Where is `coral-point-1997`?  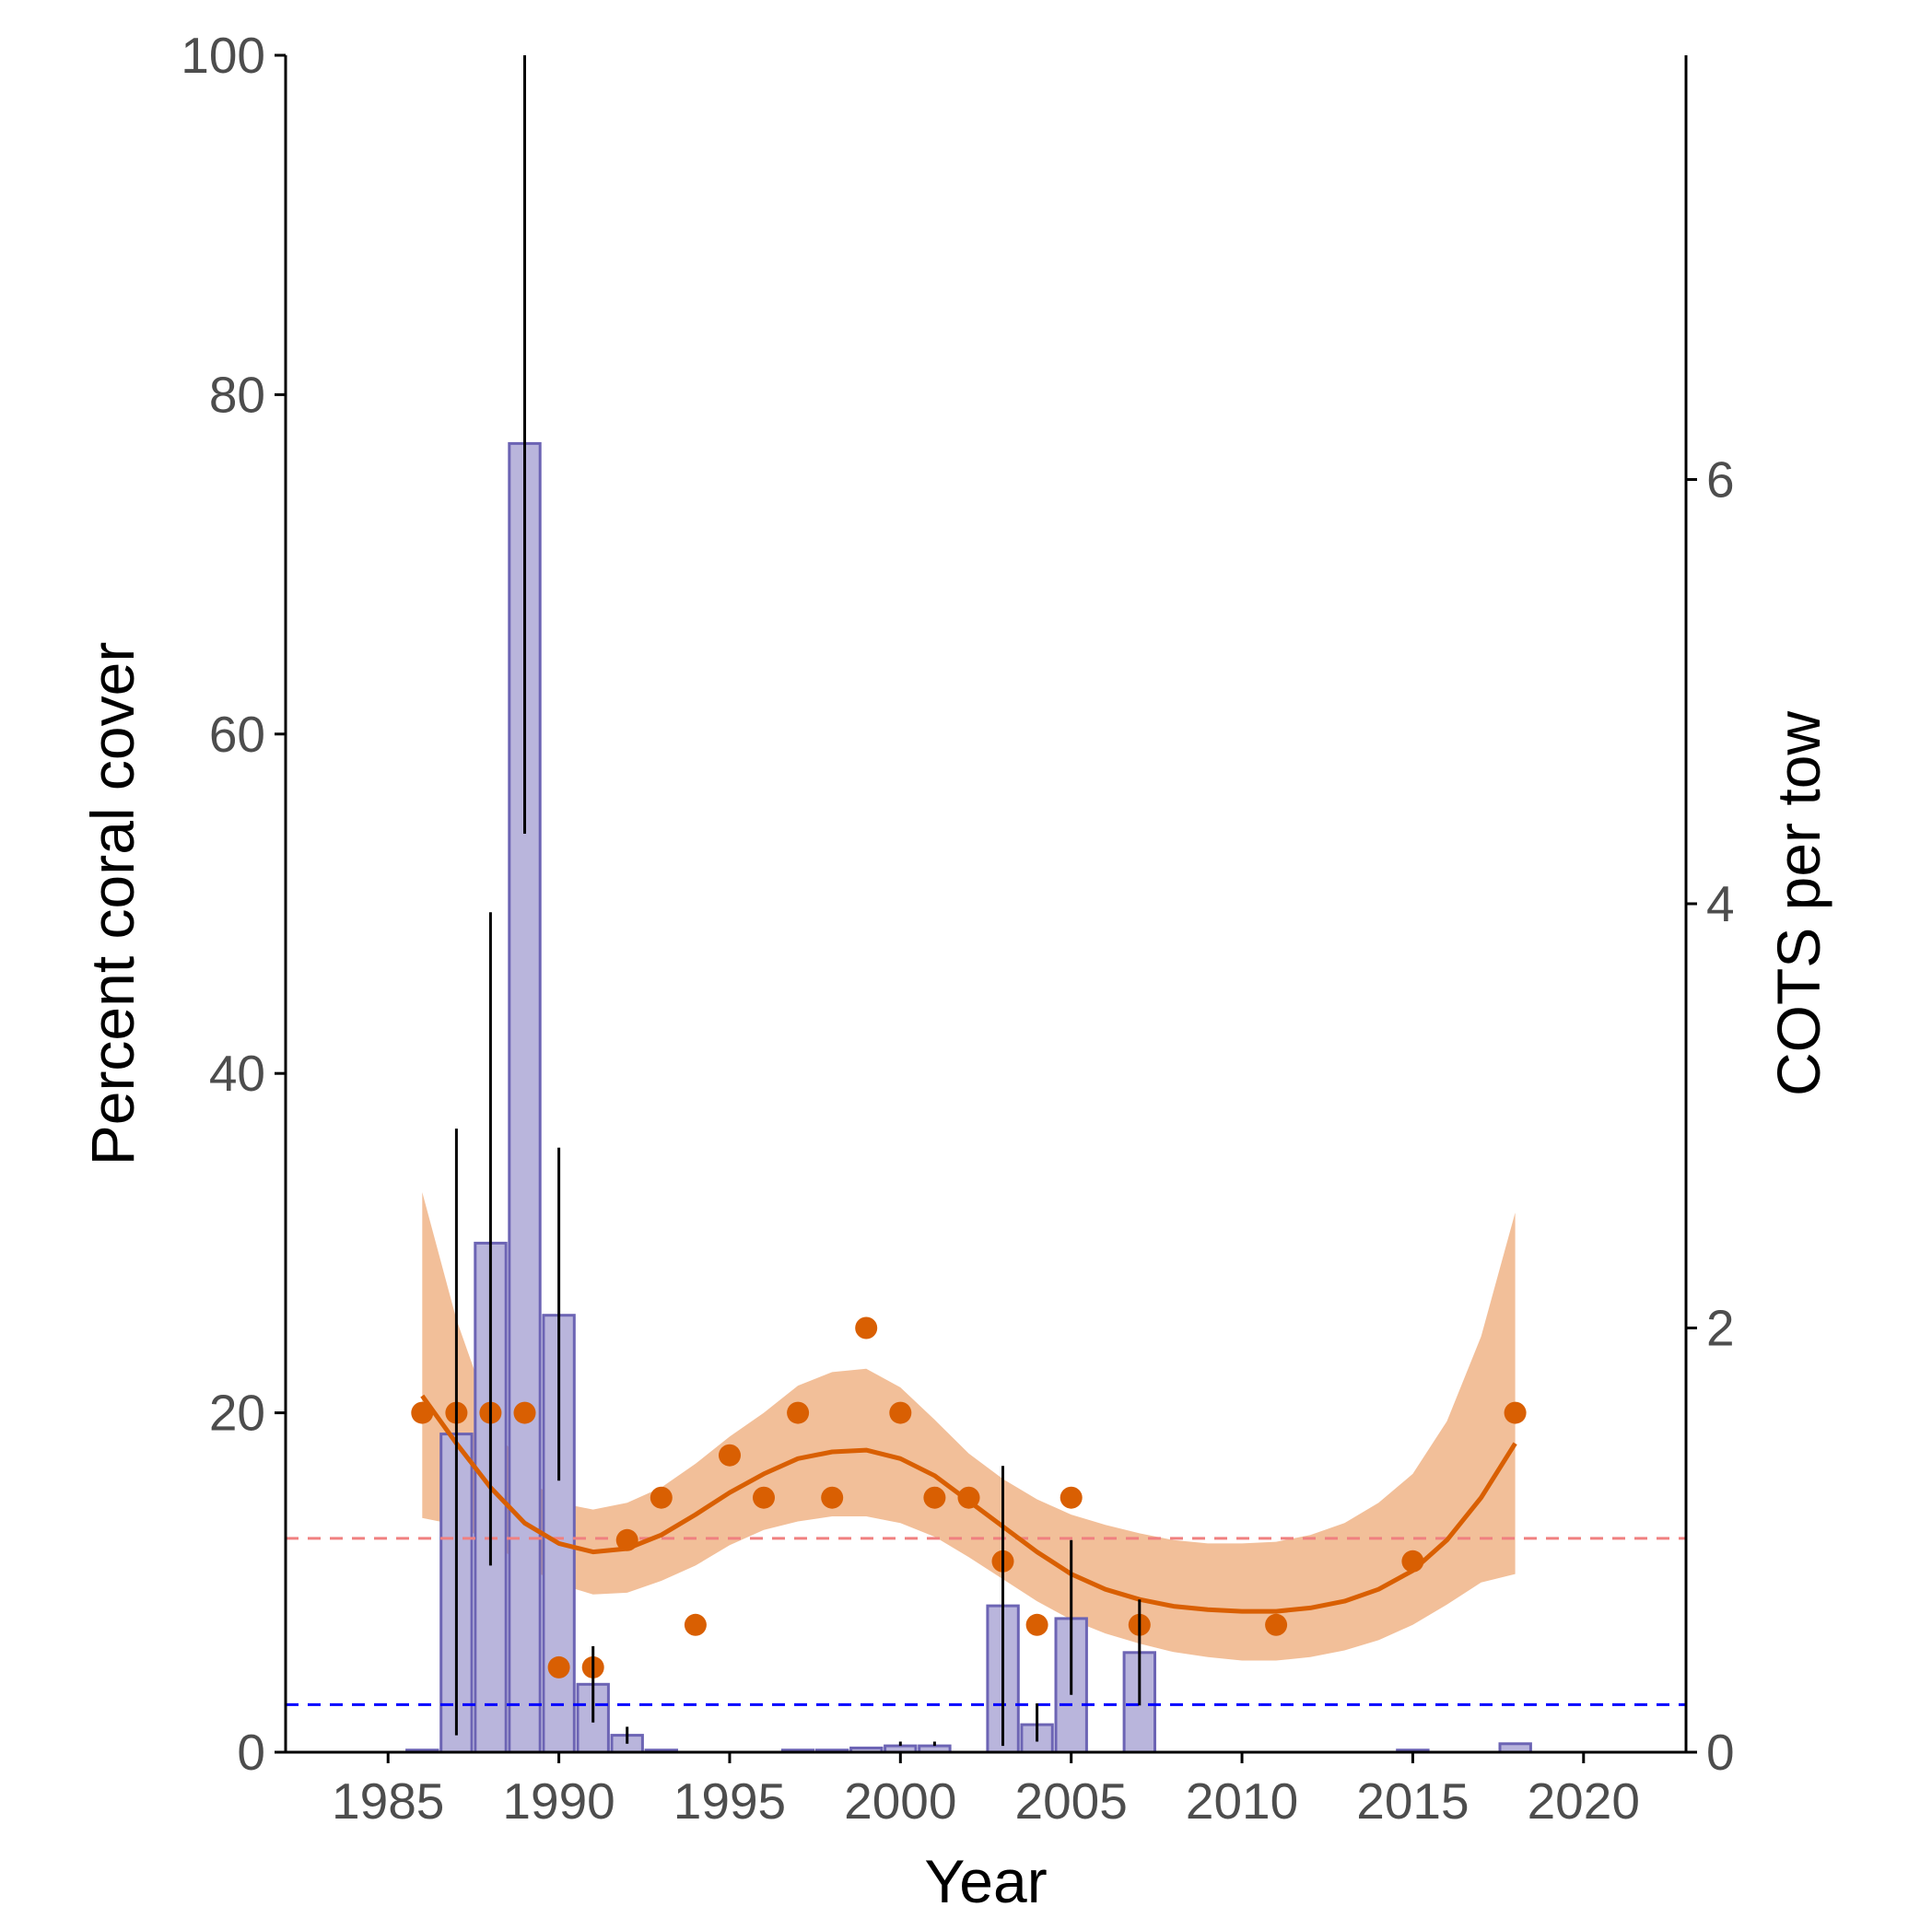
coral-point-1997 is located at coordinates (798, 1413).